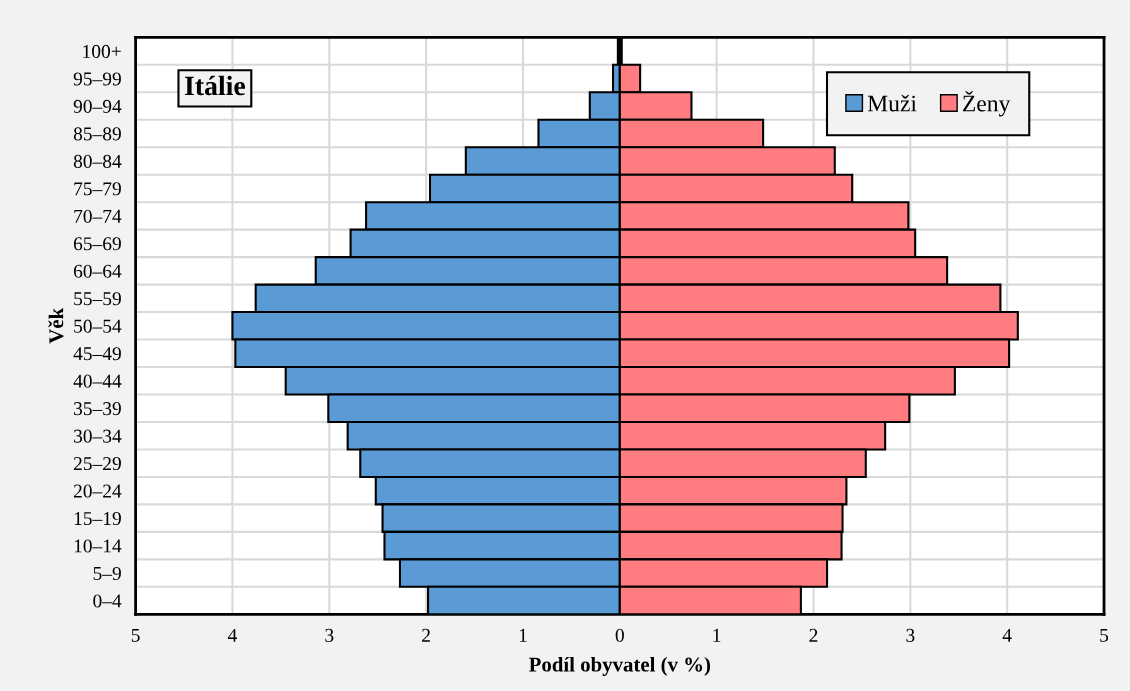  What do you see at coordinates (97, 464) in the screenshot?
I see `y-tick-label: 25–29` at bounding box center [97, 464].